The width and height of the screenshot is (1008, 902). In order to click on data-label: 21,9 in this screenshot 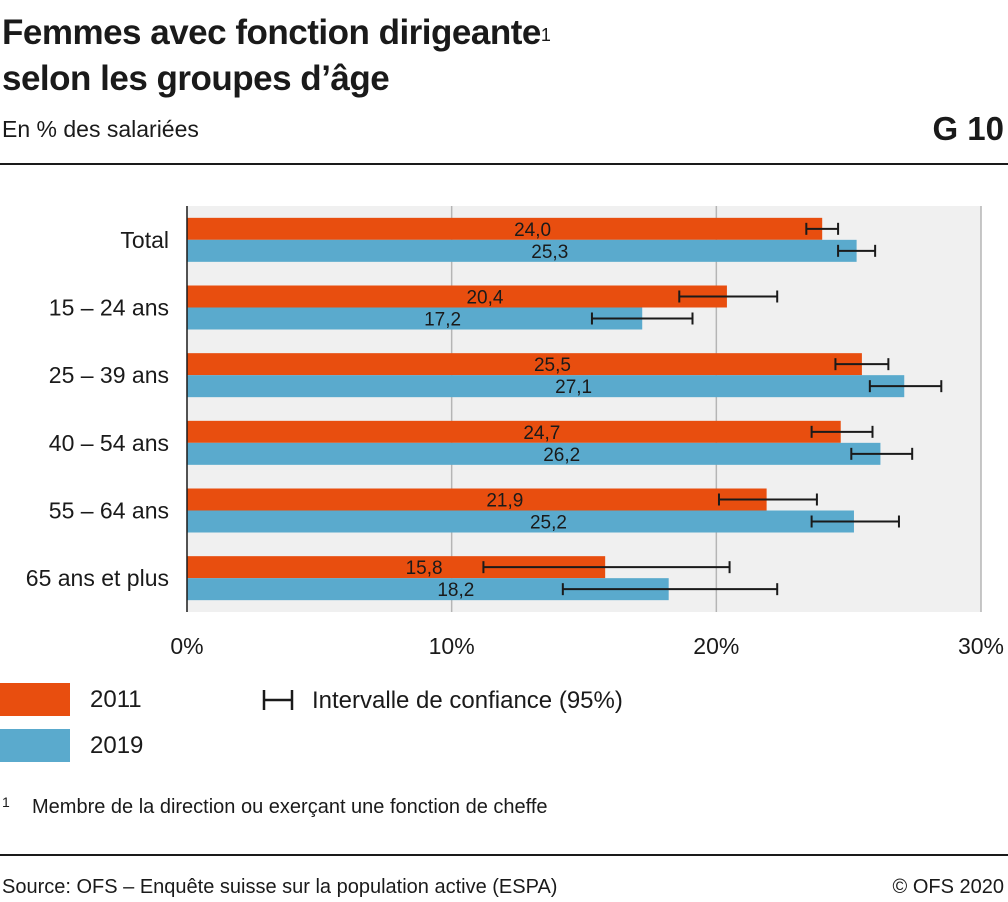, I will do `click(504, 501)`.